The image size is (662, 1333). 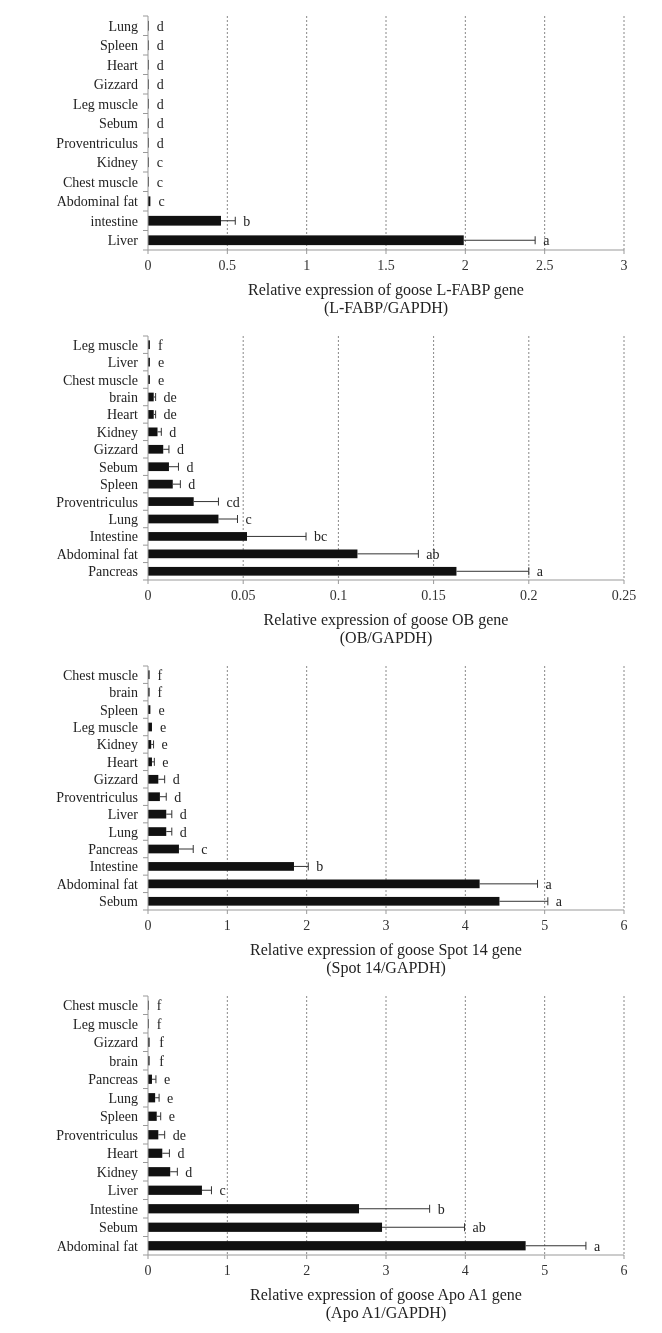 I want to click on x-tick-label: 0.05, so click(x=243, y=595).